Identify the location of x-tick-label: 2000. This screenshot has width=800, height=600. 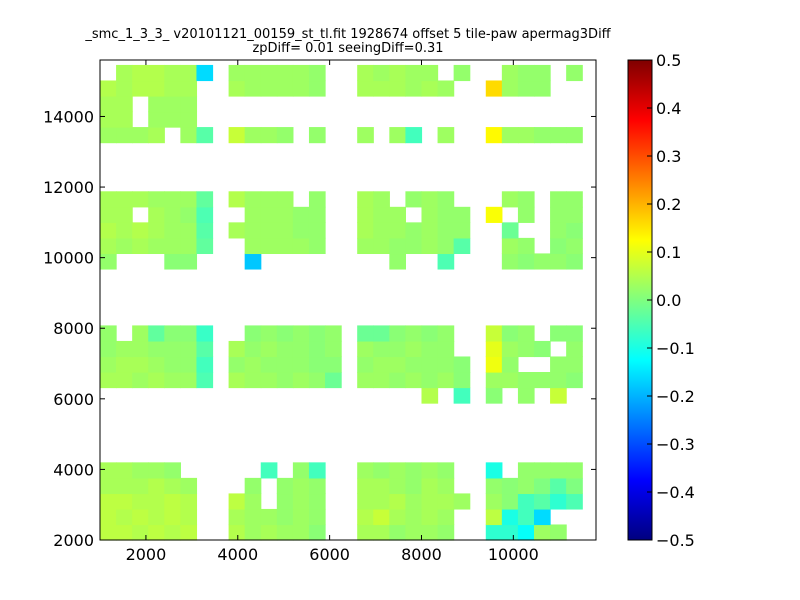
(146, 554).